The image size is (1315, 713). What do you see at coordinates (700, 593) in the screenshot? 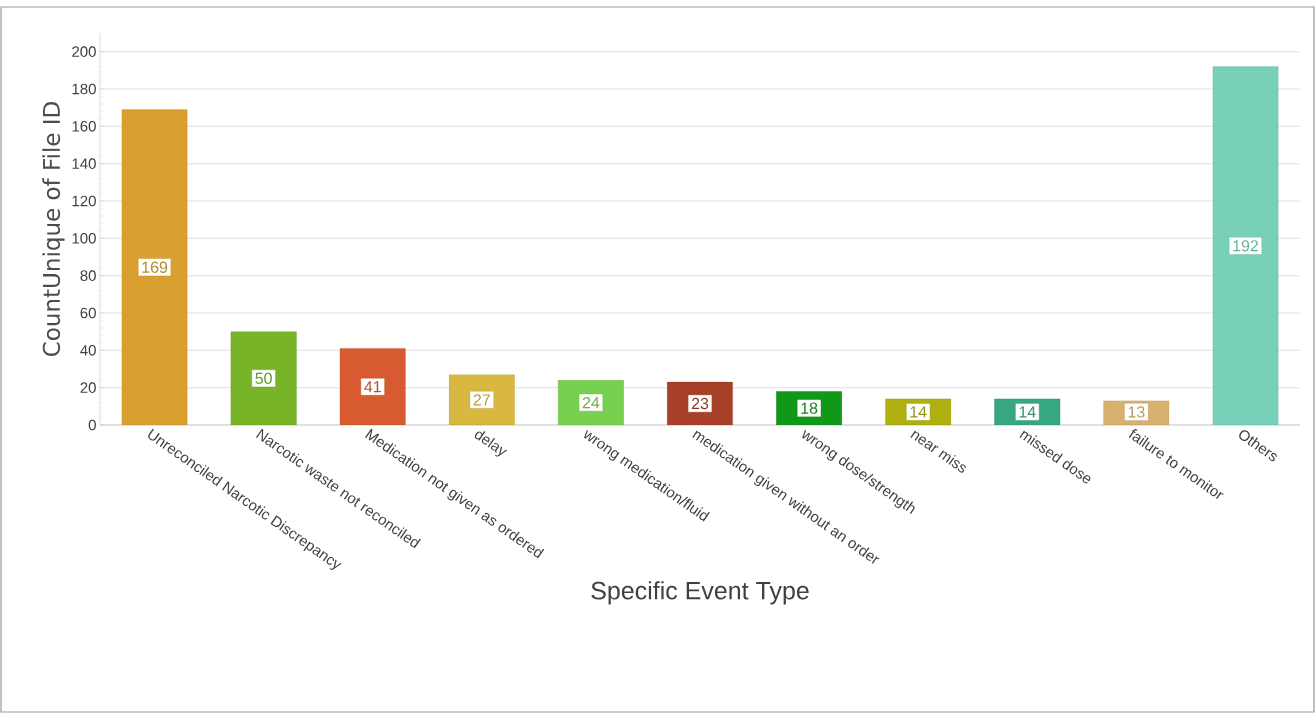
I see `x-axis-title: Specific Event Type` at bounding box center [700, 593].